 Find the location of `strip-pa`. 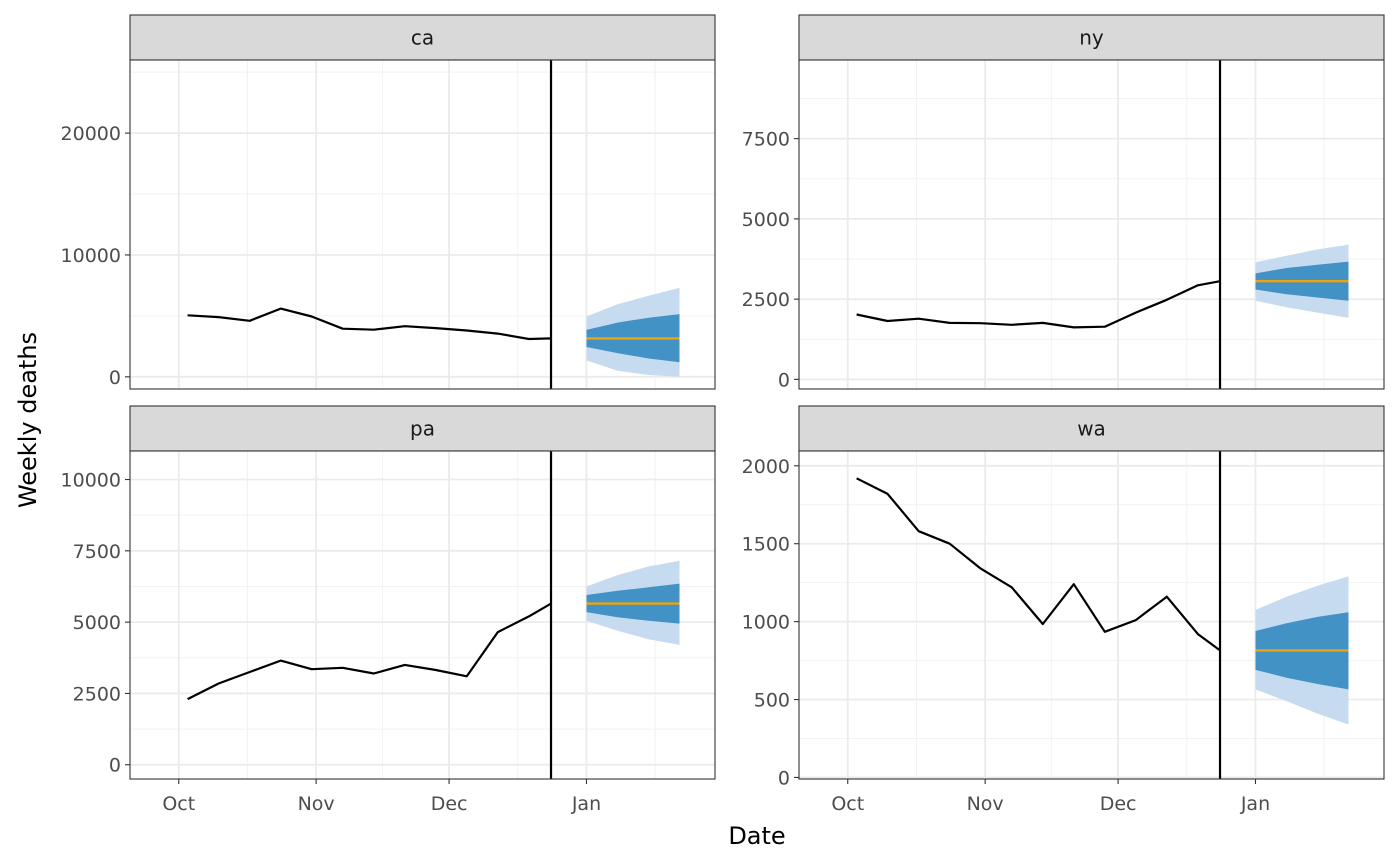

strip-pa is located at coordinates (422, 428).